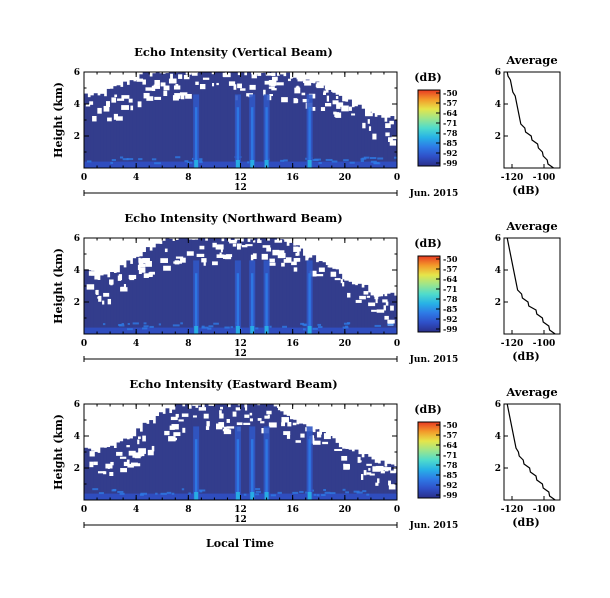 The height and width of the screenshot is (598, 610). Describe the element at coordinates (450, 455) in the screenshot. I see `colorbar-tick-label: -71` at that location.